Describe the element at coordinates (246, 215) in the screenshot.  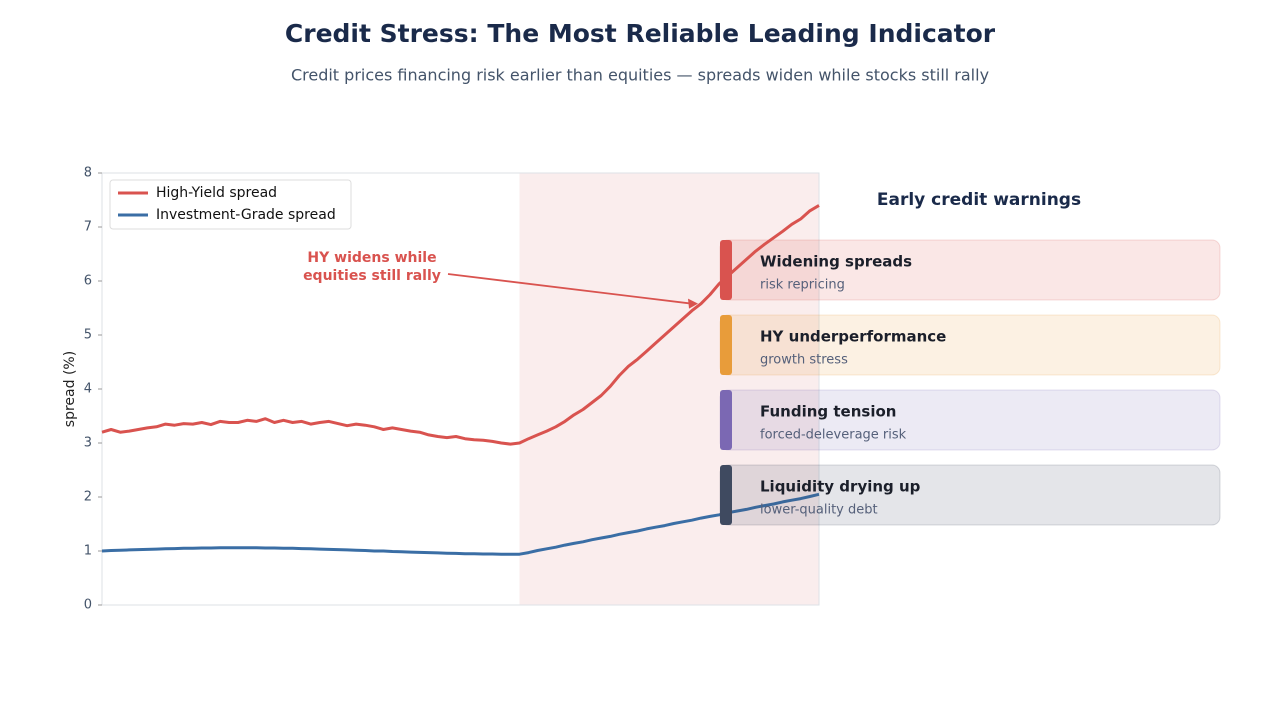
I see `legend-label: Investment-Grade spread` at that location.